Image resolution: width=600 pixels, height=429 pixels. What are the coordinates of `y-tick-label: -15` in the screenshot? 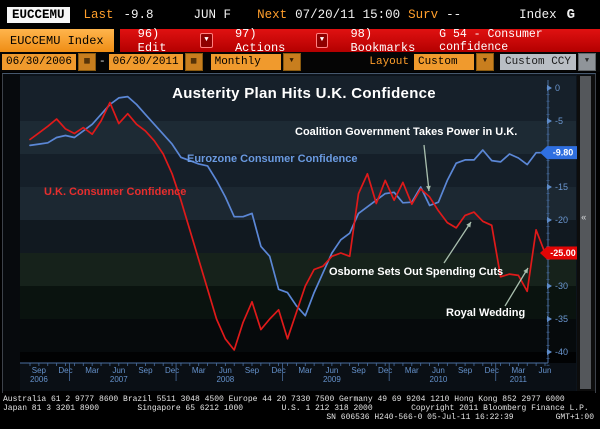 It's located at (561, 187).